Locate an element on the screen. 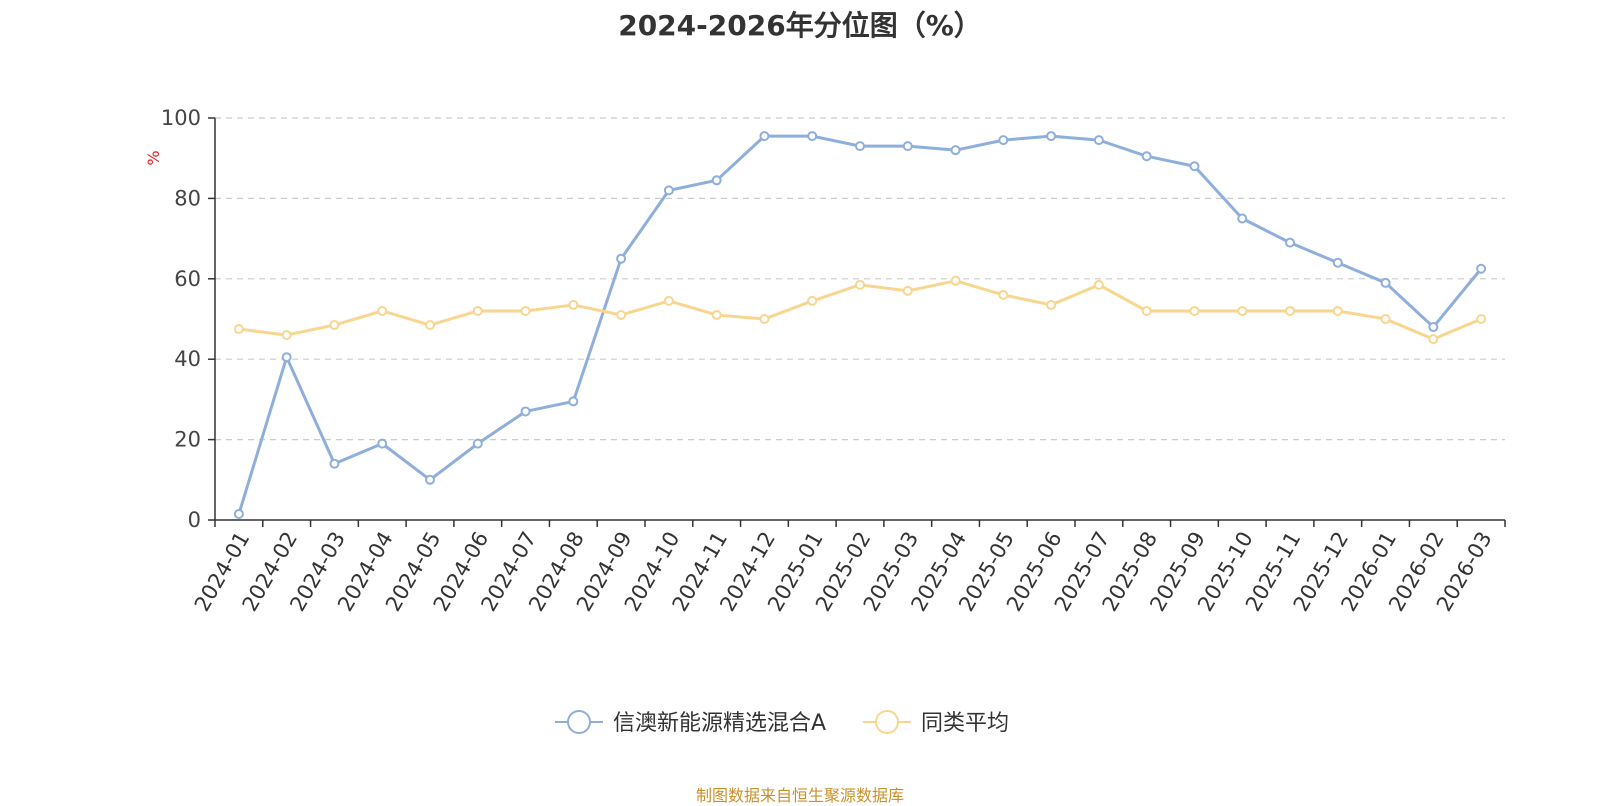 The width and height of the screenshot is (1600, 806). y-axis: 0 20 40 60 80 100 is located at coordinates (188, 319).